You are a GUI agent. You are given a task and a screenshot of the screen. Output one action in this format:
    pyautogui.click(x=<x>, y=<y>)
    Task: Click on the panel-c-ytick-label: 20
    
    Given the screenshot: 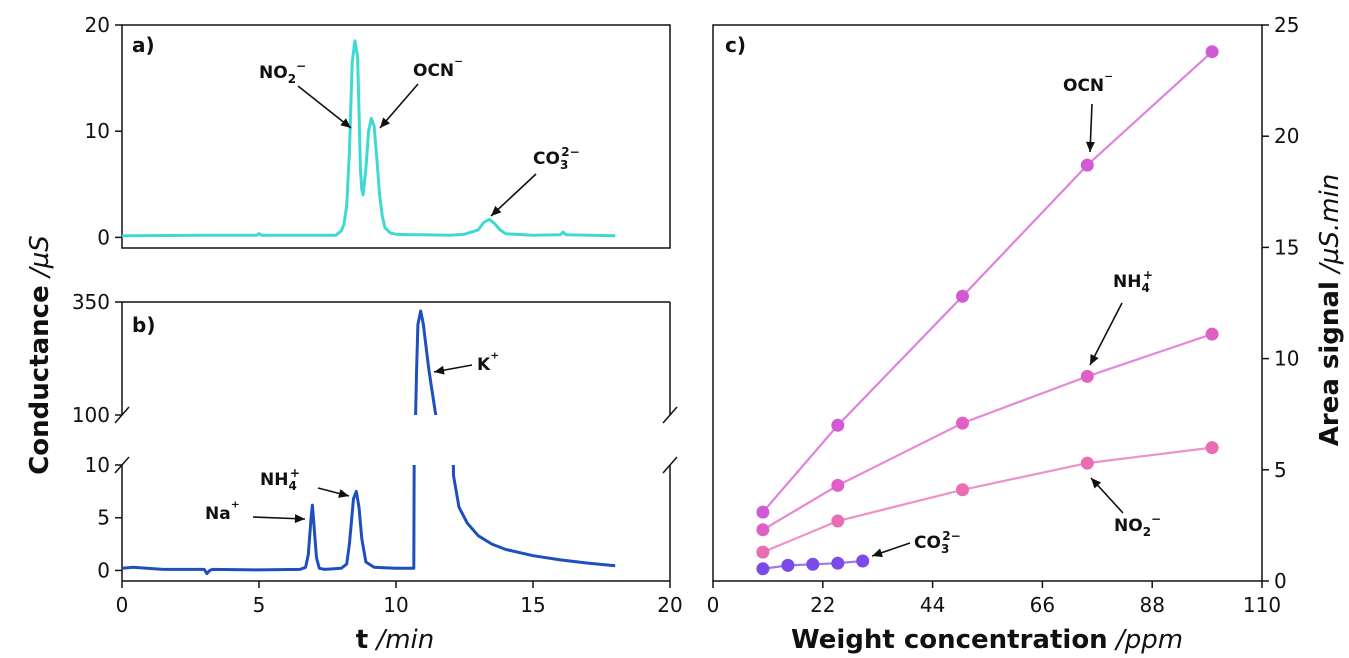 What is the action you would take?
    pyautogui.click(x=1286, y=136)
    